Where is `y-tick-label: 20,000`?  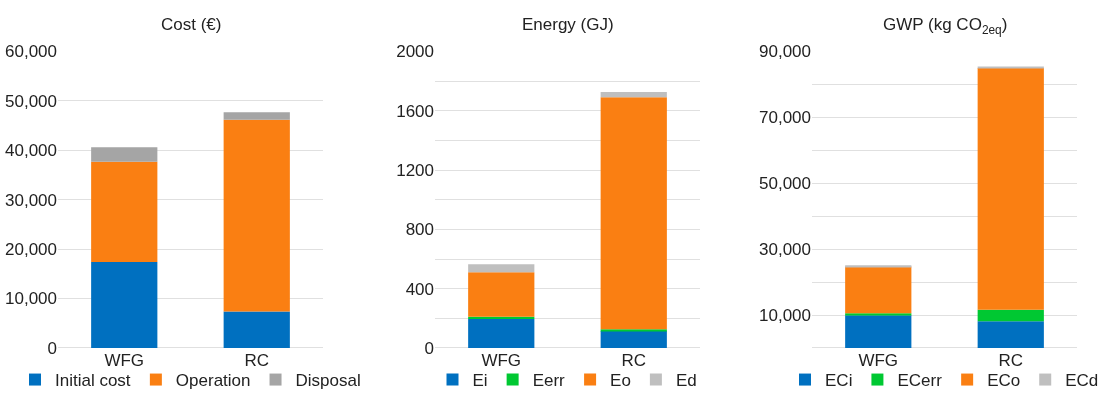 y-tick-label: 20,000 is located at coordinates (31, 250).